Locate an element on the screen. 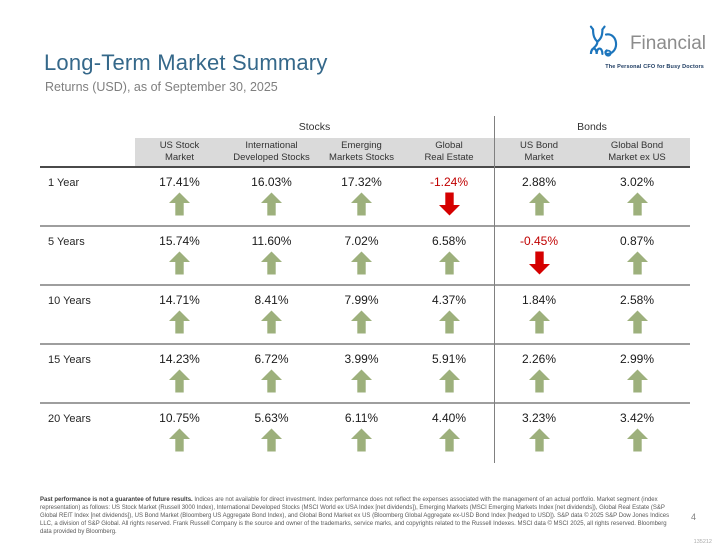  value-cell: 1.84% is located at coordinates (539, 314).